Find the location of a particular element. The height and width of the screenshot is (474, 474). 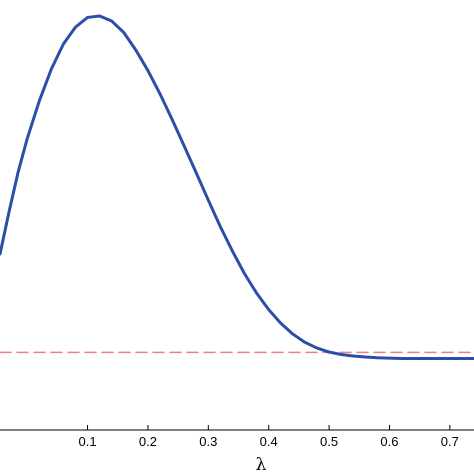

x-tick-label: 0.7 is located at coordinates (450, 441).